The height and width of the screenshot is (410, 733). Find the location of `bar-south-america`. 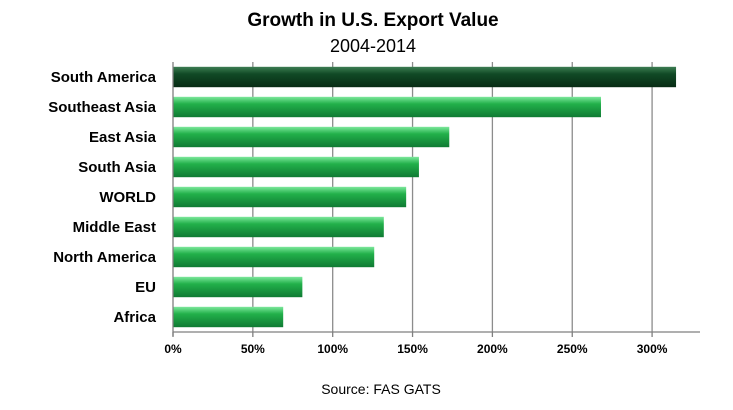

bar-south-america is located at coordinates (425, 77).